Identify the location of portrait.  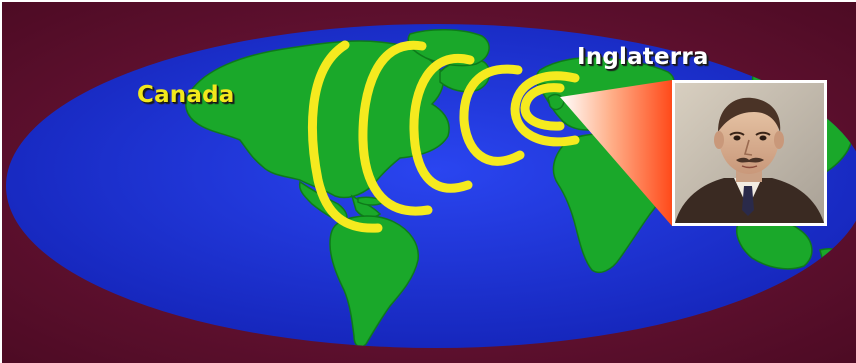
(749, 153).